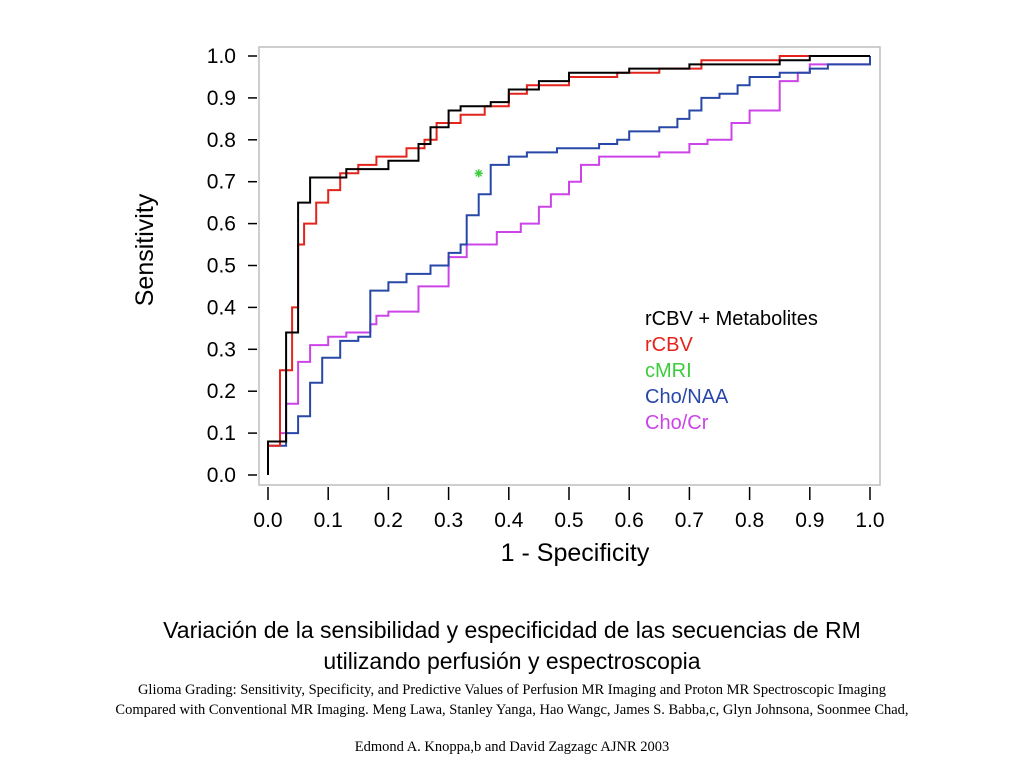  What do you see at coordinates (145, 249) in the screenshot?
I see `y-axis-label: Sensitivity` at bounding box center [145, 249].